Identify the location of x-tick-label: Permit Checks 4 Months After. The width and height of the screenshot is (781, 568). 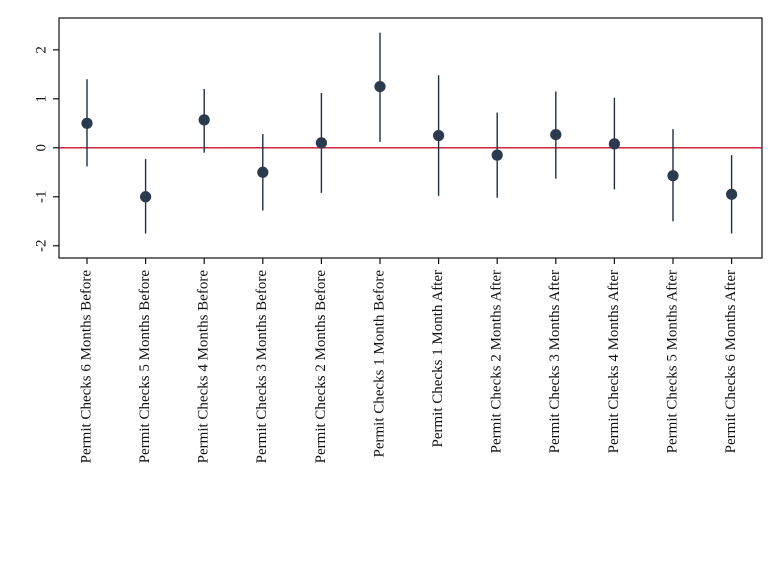
(614, 361).